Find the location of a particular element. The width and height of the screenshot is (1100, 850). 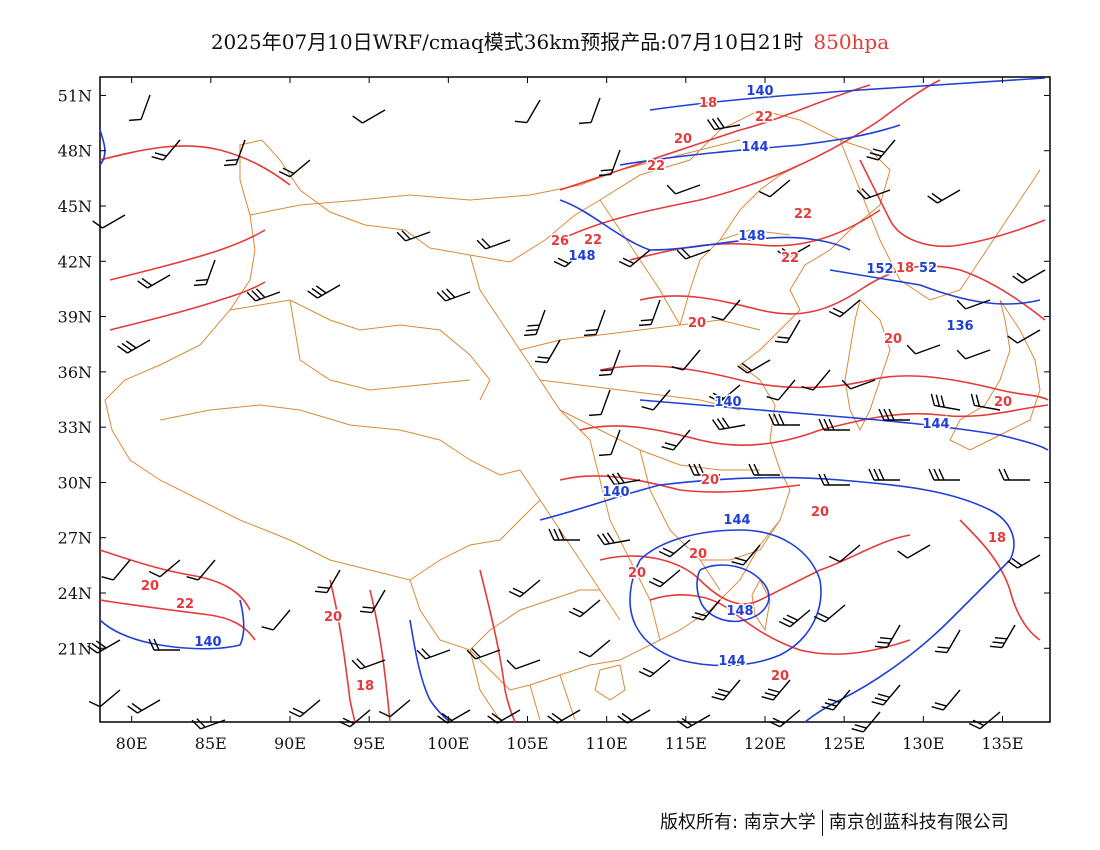

x-tick-label: 135E is located at coordinates (1002, 743).